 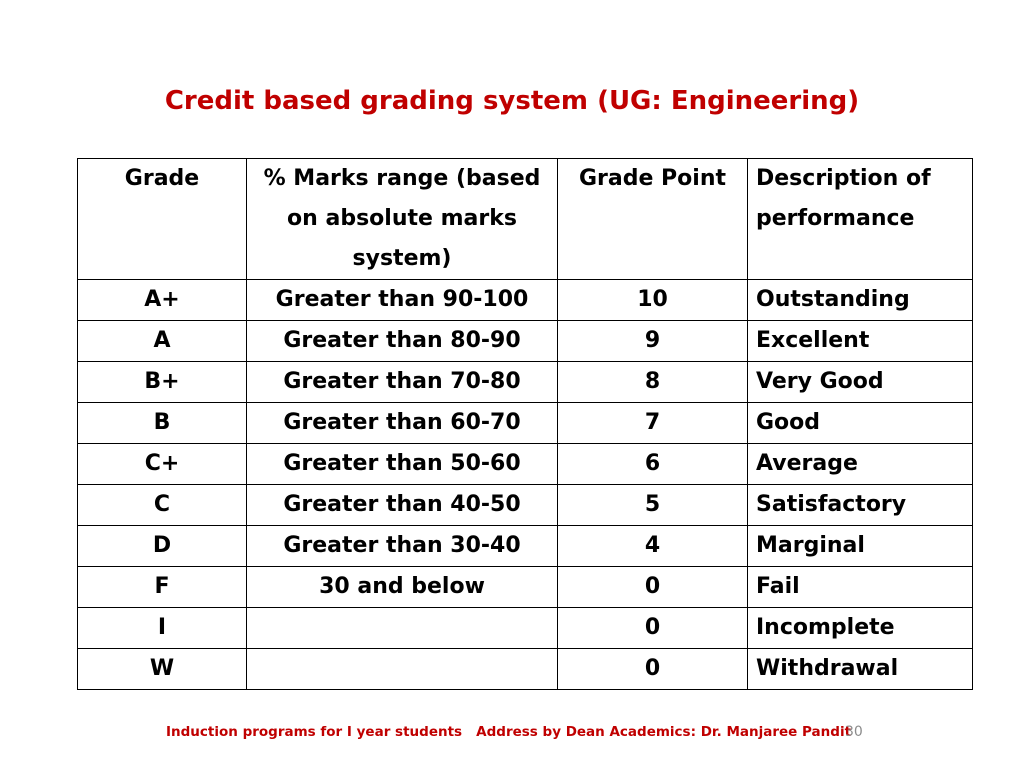 I want to click on cell-marks-range: Greater than 80-90, so click(x=402, y=341).